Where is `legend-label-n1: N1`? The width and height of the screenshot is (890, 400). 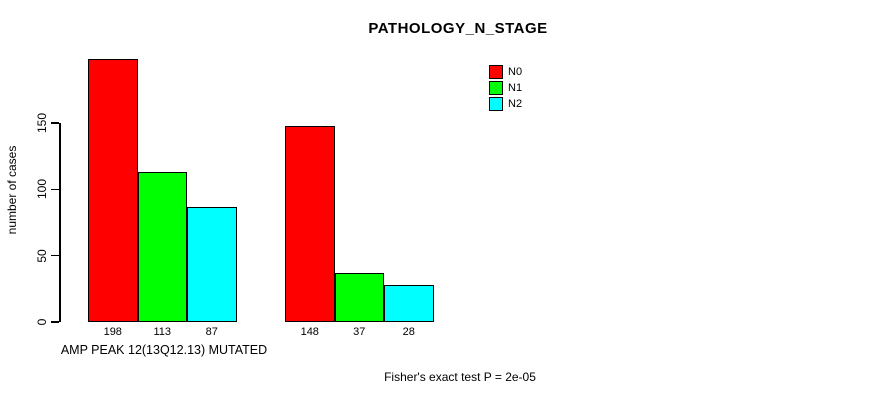
legend-label-n1: N1 is located at coordinates (515, 88).